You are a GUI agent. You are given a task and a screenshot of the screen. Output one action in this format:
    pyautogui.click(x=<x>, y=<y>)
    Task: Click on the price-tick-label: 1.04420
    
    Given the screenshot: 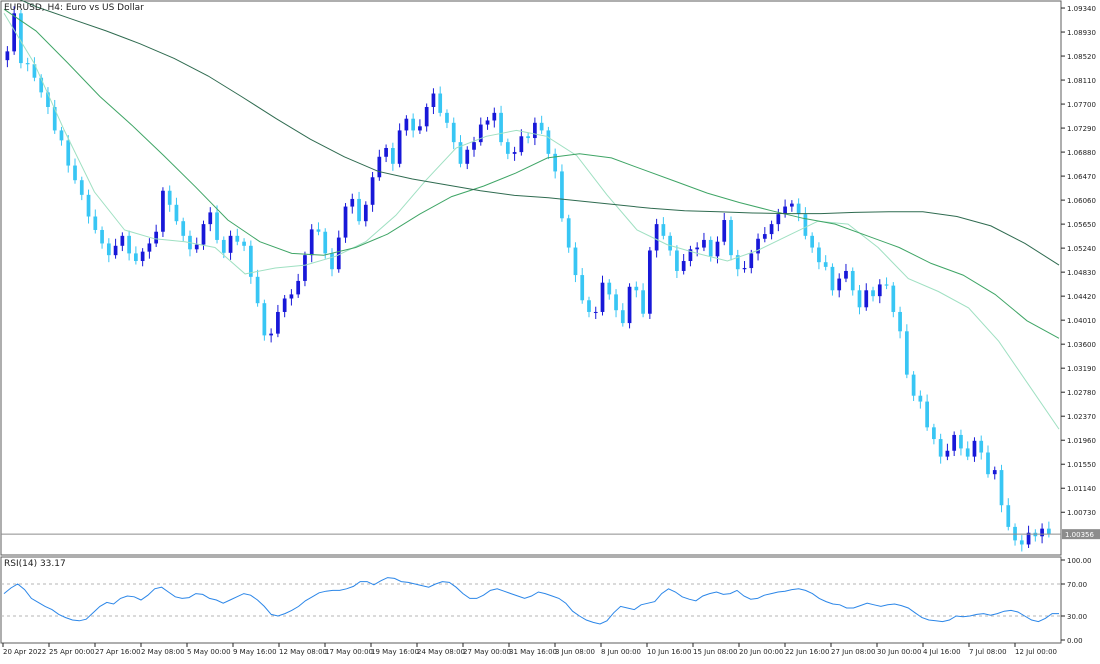 What is the action you would take?
    pyautogui.click(x=1081, y=297)
    